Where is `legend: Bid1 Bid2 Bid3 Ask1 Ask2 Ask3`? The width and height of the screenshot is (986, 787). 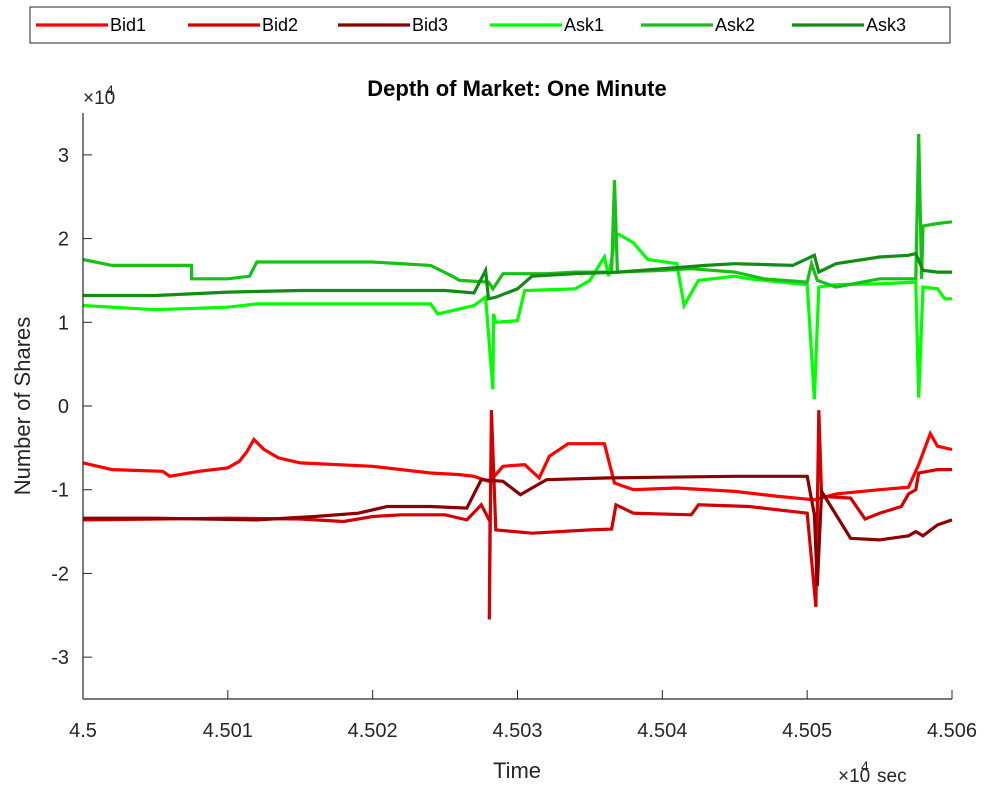 legend: Bid1 Bid2 Bid3 Ask1 Ask2 Ask3 is located at coordinates (490, 25).